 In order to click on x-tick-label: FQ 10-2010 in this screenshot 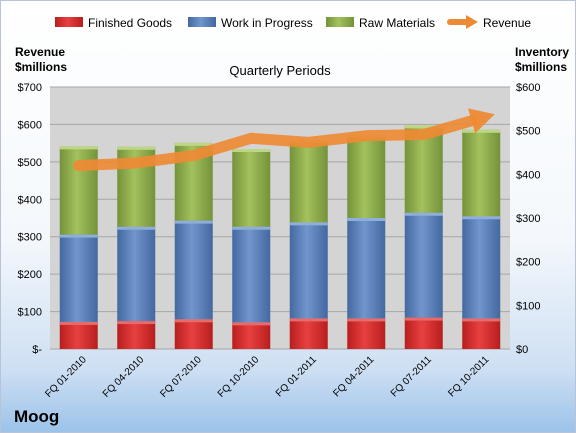, I will do `click(239, 377)`.